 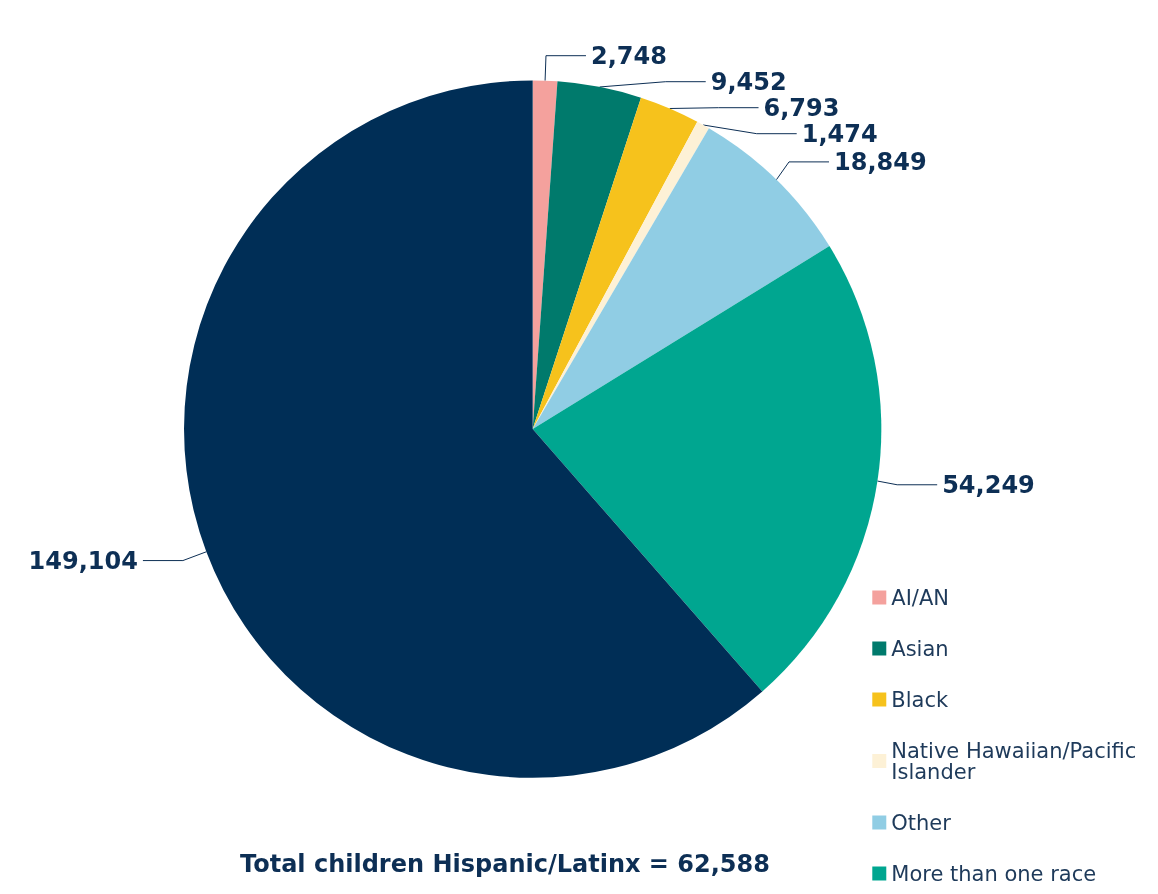 I want to click on legend-label: More than one race, so click(x=994, y=873).